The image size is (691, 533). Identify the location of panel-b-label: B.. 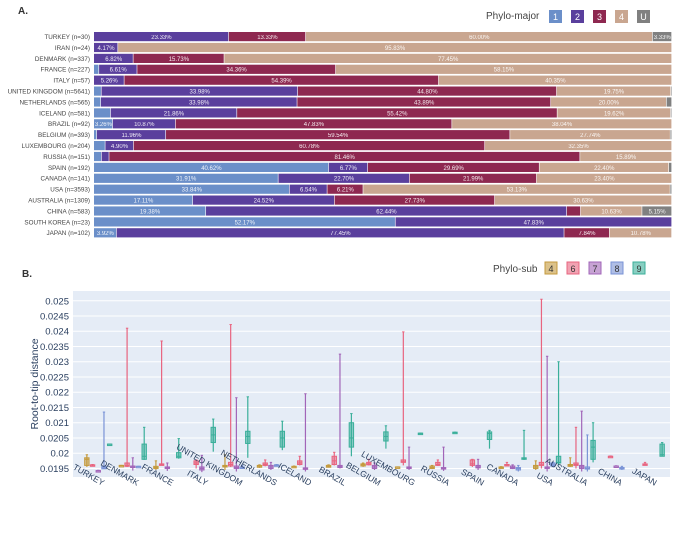
(27, 274).